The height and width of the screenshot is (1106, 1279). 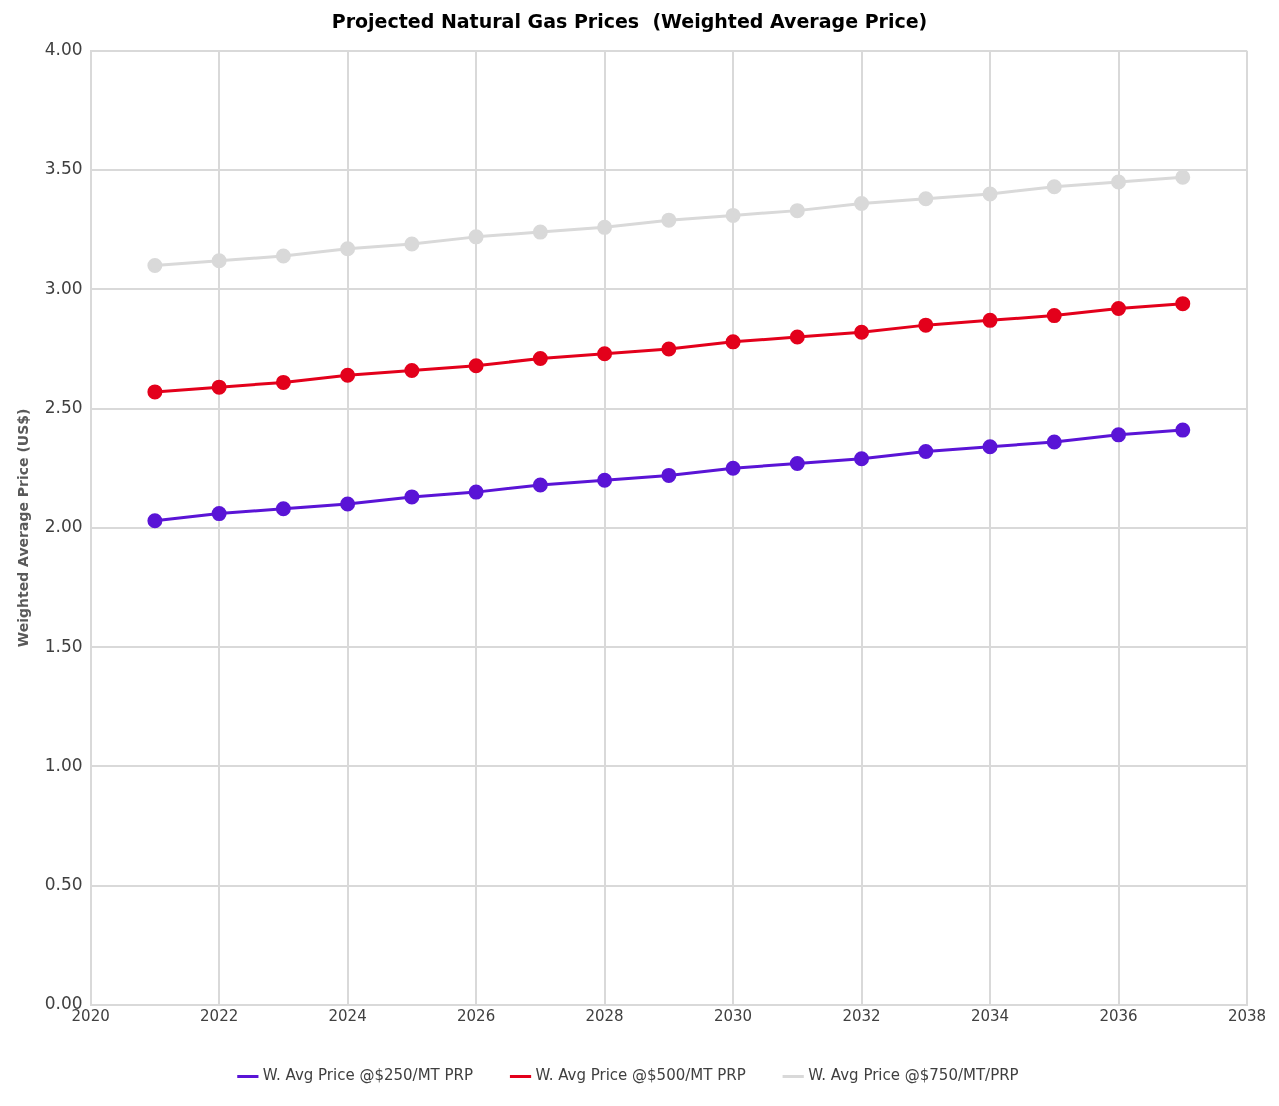 What do you see at coordinates (63, 287) in the screenshot?
I see `y-tick-label: 3.00` at bounding box center [63, 287].